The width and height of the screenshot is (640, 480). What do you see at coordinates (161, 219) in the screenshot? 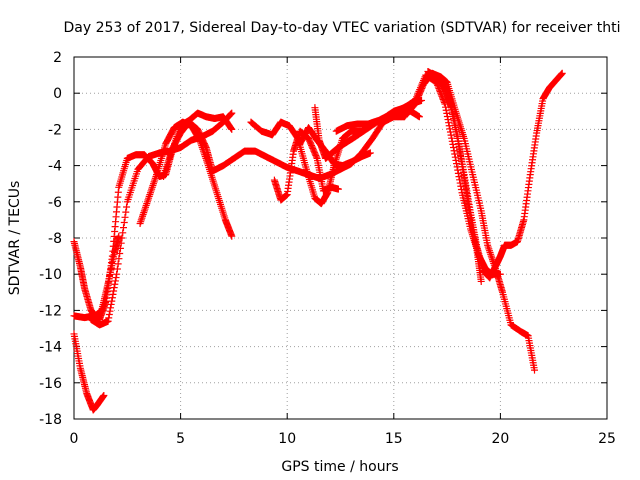
I see `series-arc4` at bounding box center [161, 219].